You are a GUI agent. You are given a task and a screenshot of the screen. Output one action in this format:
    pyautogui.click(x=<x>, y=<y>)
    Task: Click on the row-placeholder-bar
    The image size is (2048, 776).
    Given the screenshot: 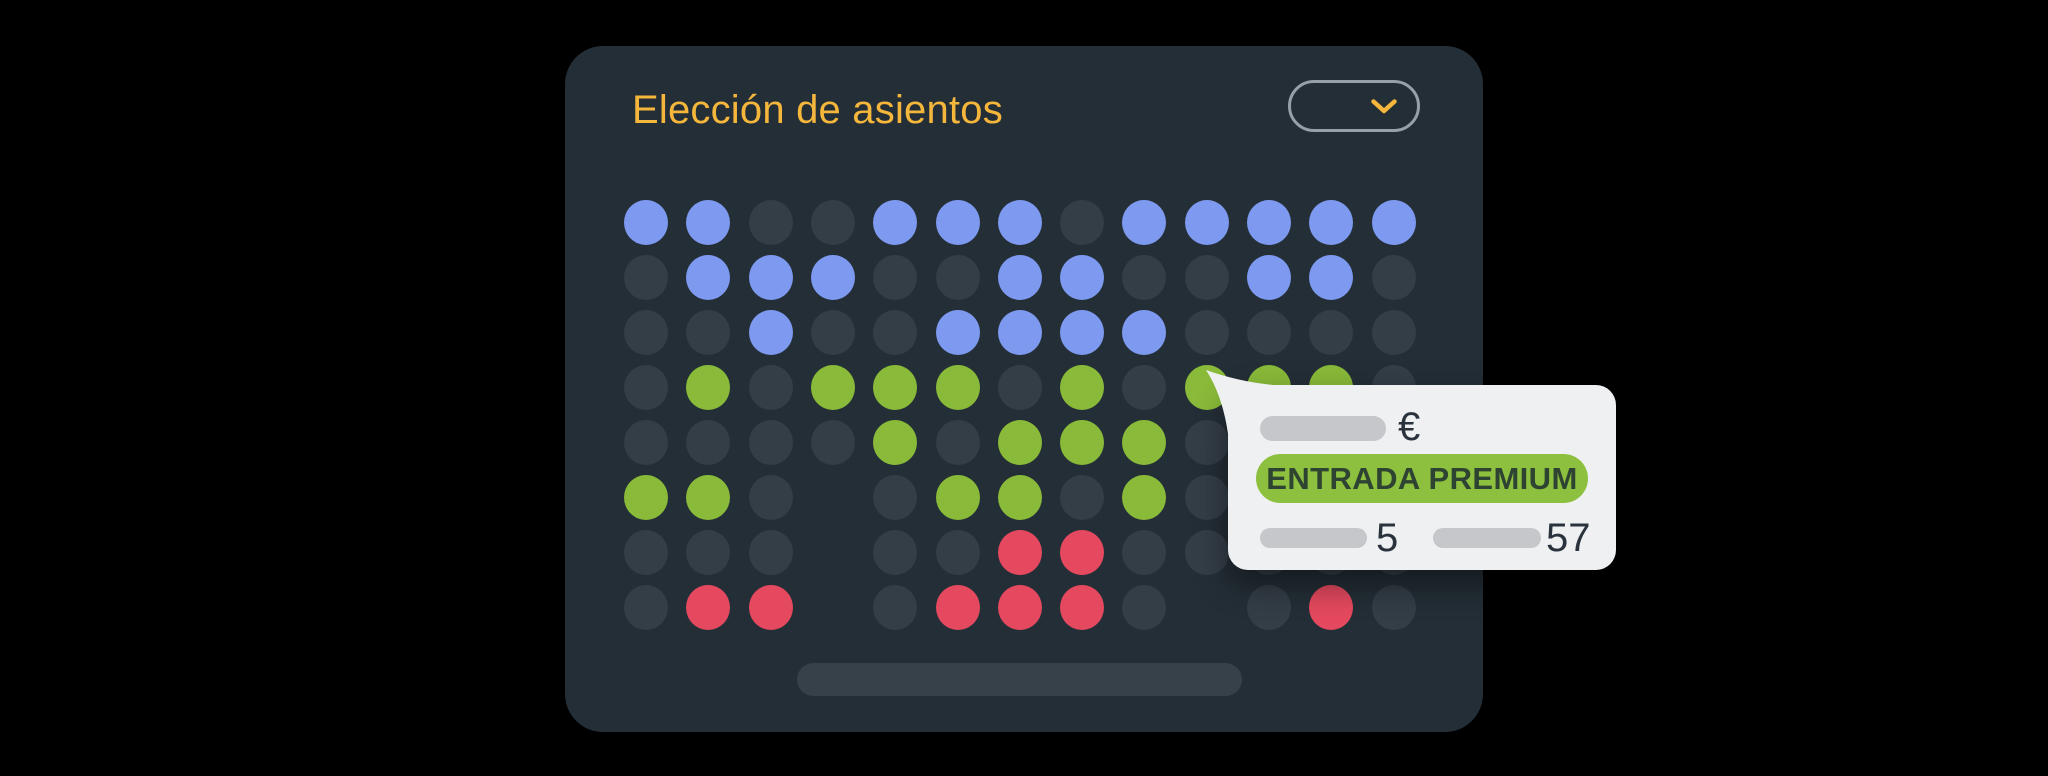 What is the action you would take?
    pyautogui.click(x=1313, y=538)
    